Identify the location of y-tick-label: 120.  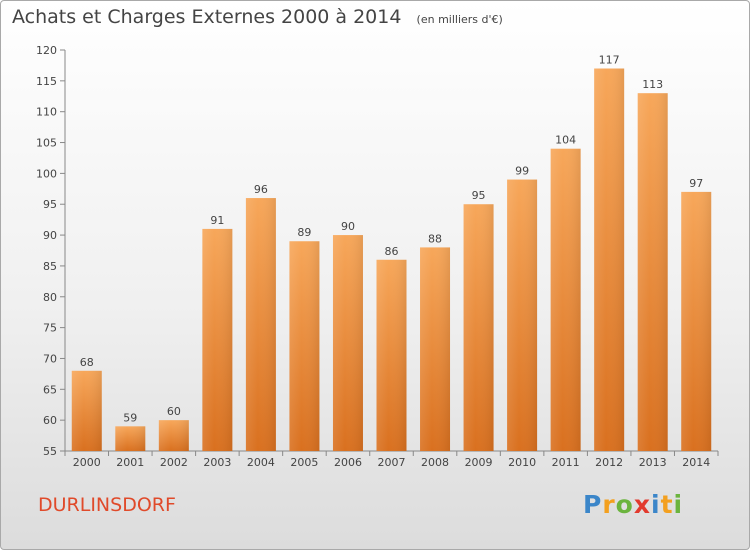
(46, 50).